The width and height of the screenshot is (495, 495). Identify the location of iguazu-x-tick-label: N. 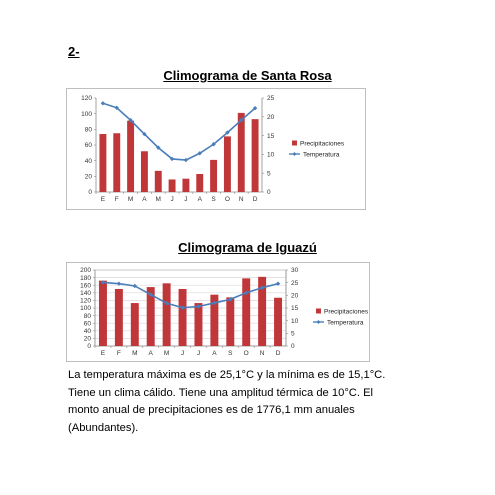
(262, 353).